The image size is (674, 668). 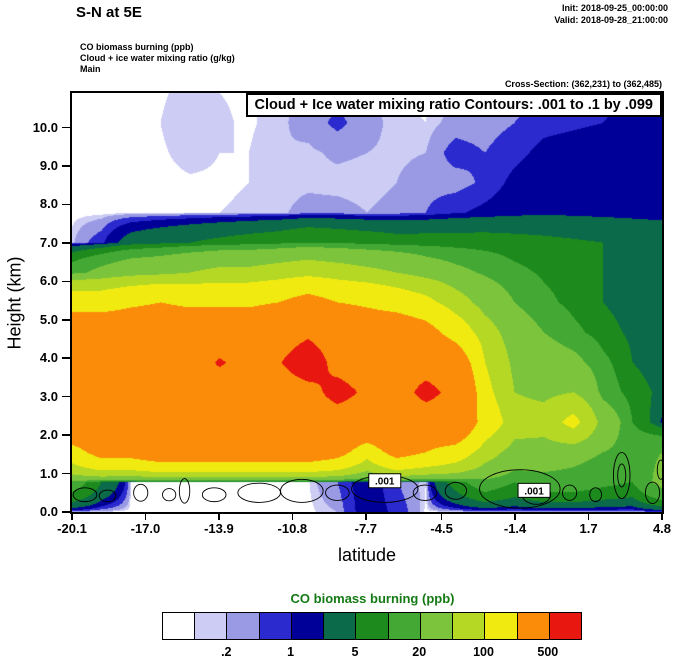 What do you see at coordinates (48, 396) in the screenshot?
I see `y-tick-label: 3.0` at bounding box center [48, 396].